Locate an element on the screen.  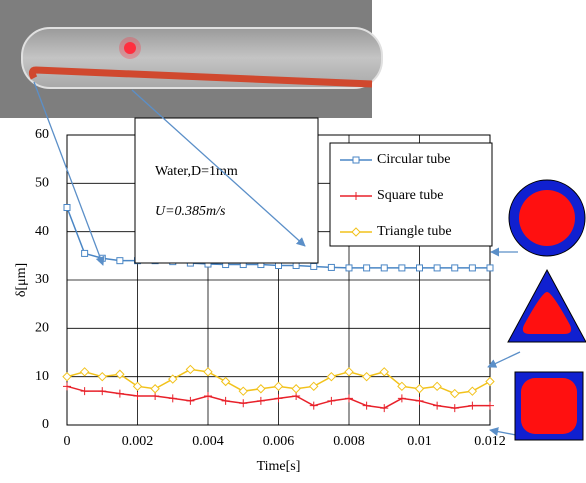
x-tick-label: 0.01 is located at coordinates (419, 441).